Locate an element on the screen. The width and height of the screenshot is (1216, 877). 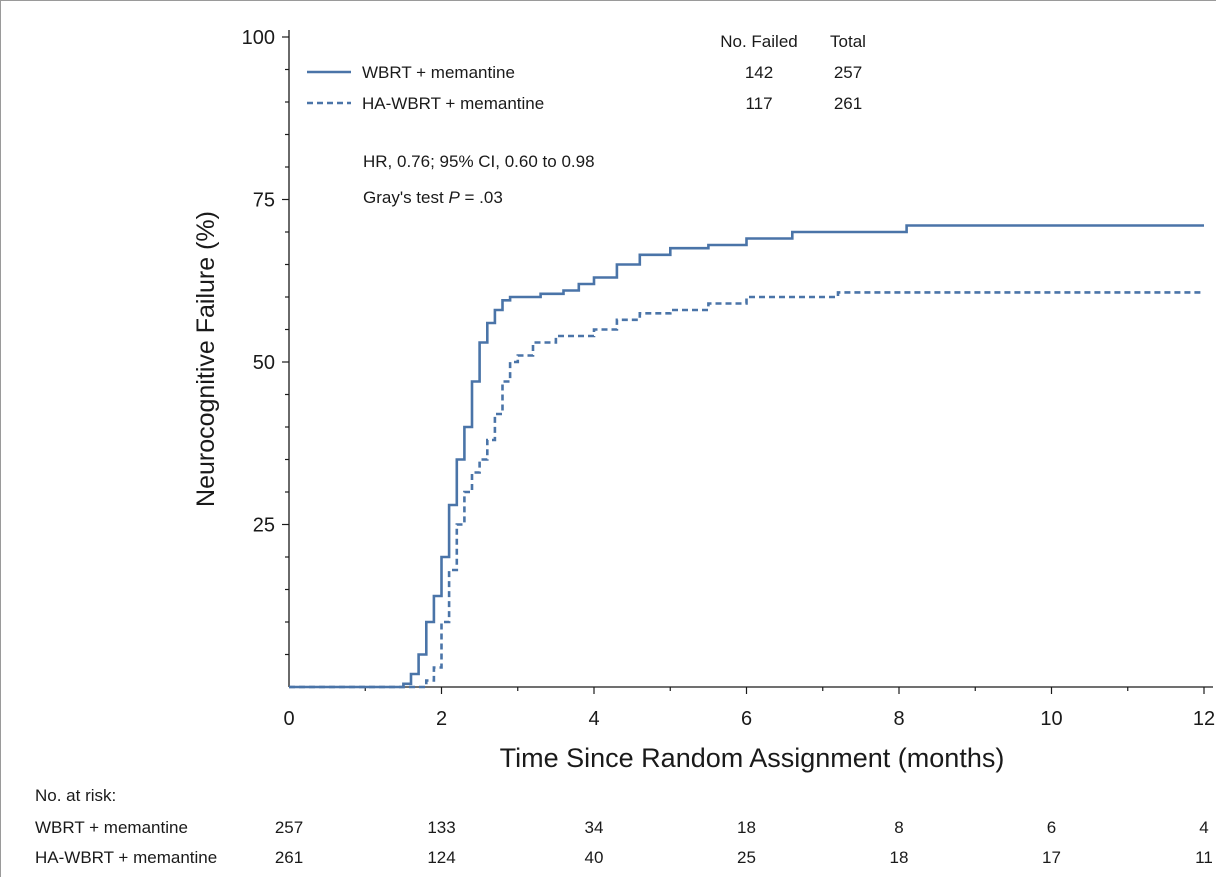
at-risk-value: 40 is located at coordinates (594, 857).